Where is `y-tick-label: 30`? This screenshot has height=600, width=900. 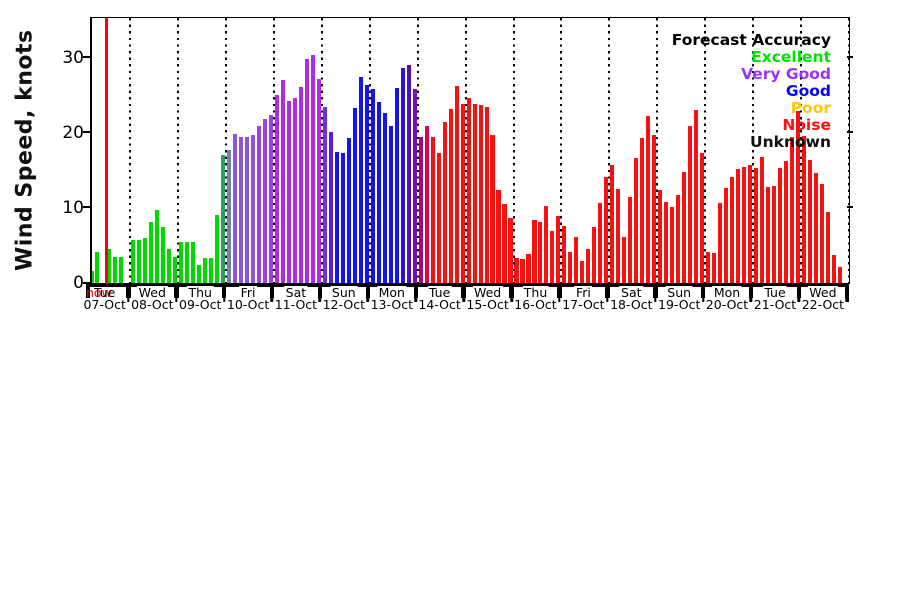
y-tick-label: 30 is located at coordinates (73, 57).